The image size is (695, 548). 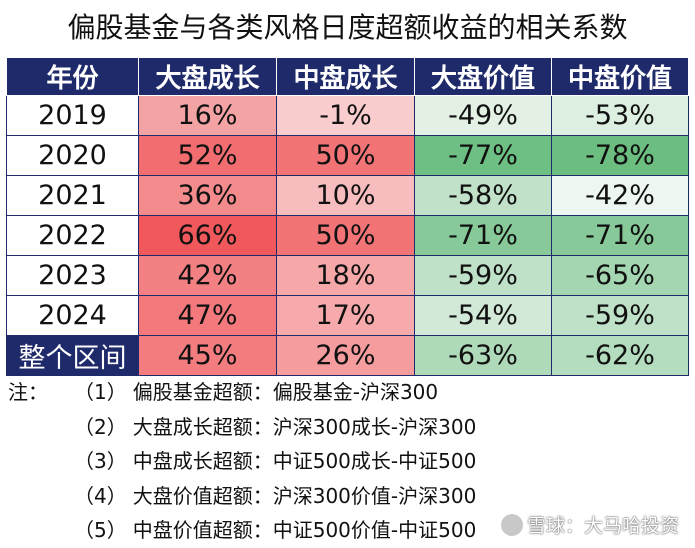 I want to click on total-label-cell: 整个区间, so click(x=72, y=355).